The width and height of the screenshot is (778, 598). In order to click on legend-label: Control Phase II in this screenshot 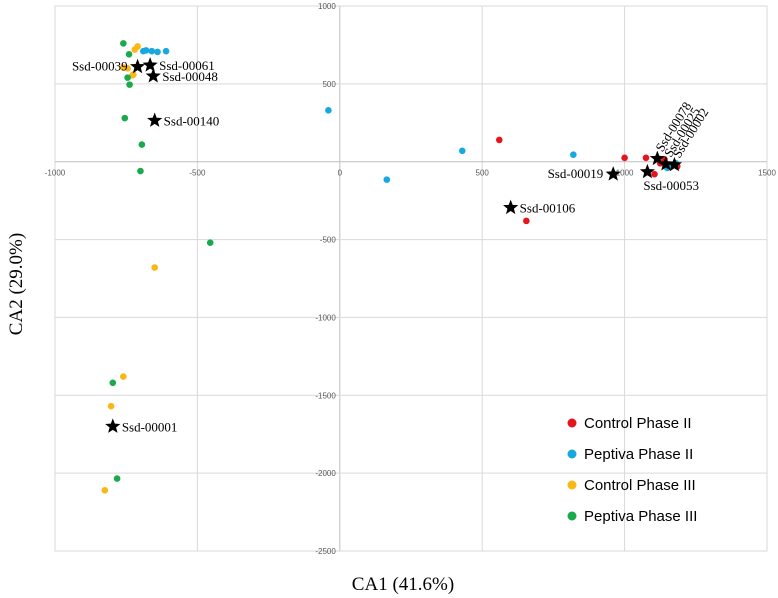, I will do `click(638, 423)`.